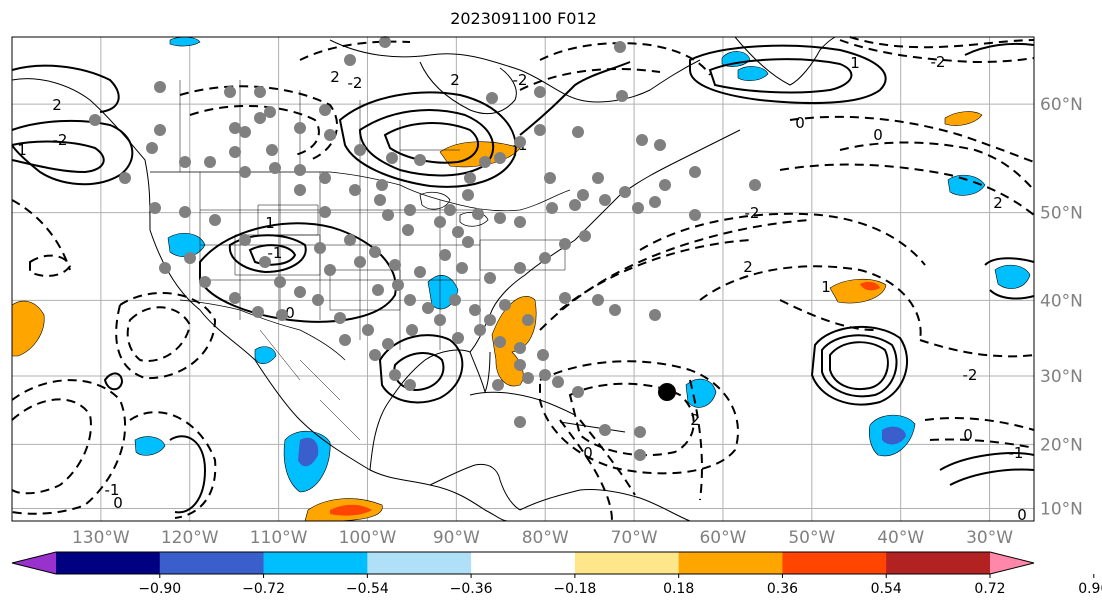  I want to click on contour-label: -1, so click(112, 490).